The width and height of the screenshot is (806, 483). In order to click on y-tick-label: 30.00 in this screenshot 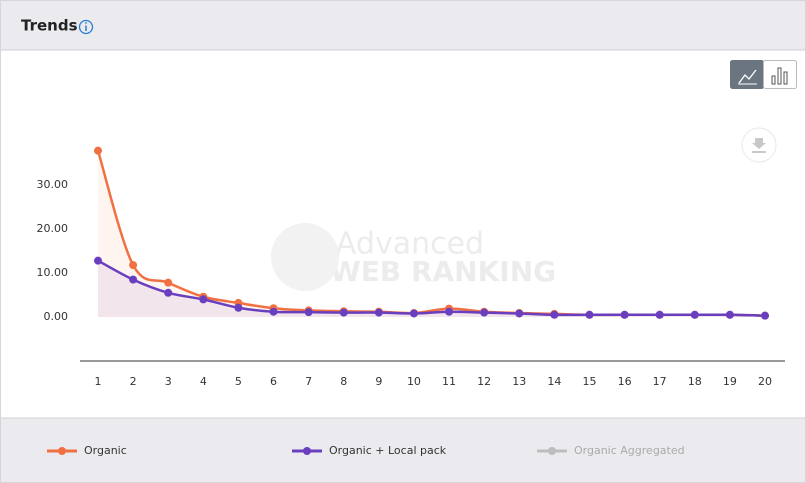, I will do `click(53, 184)`.